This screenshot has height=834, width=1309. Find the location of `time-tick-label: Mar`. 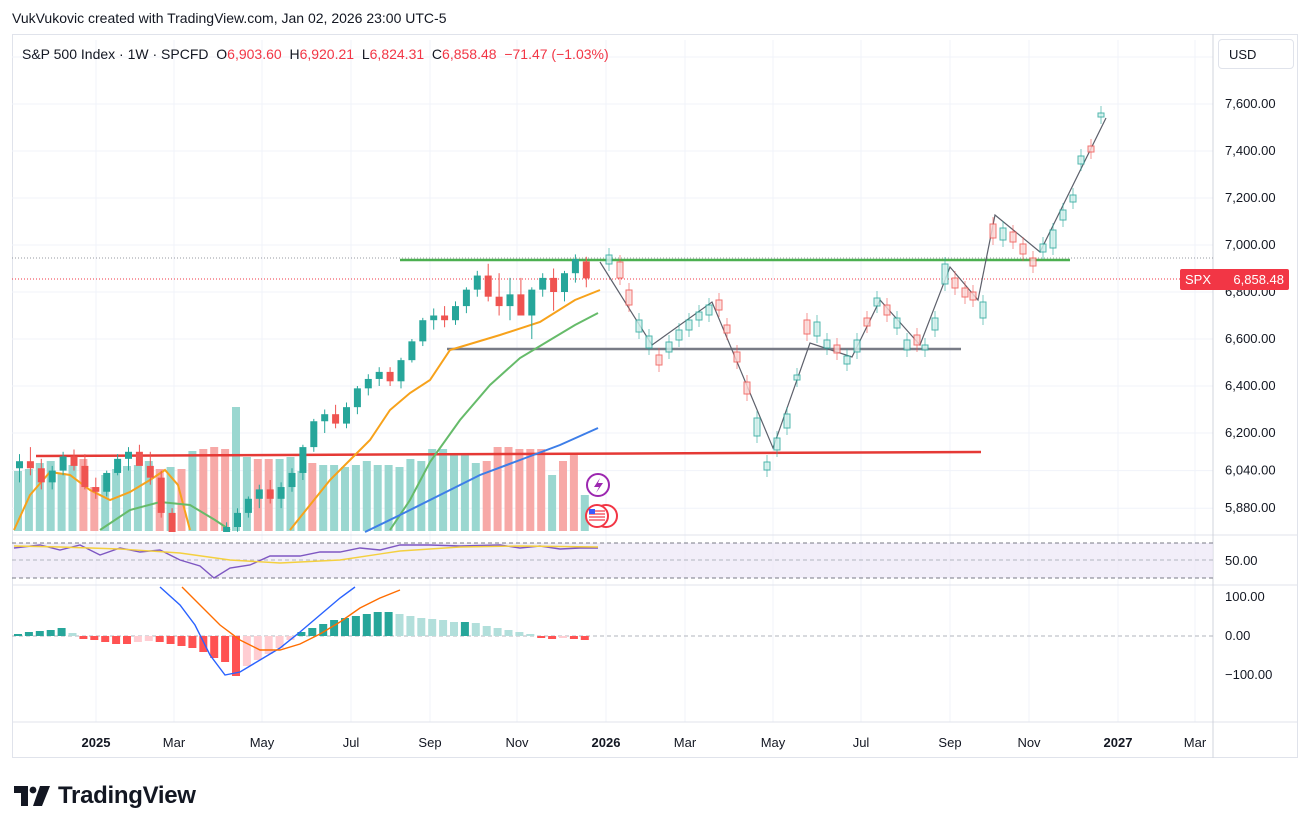

time-tick-label: Mar is located at coordinates (1195, 742).